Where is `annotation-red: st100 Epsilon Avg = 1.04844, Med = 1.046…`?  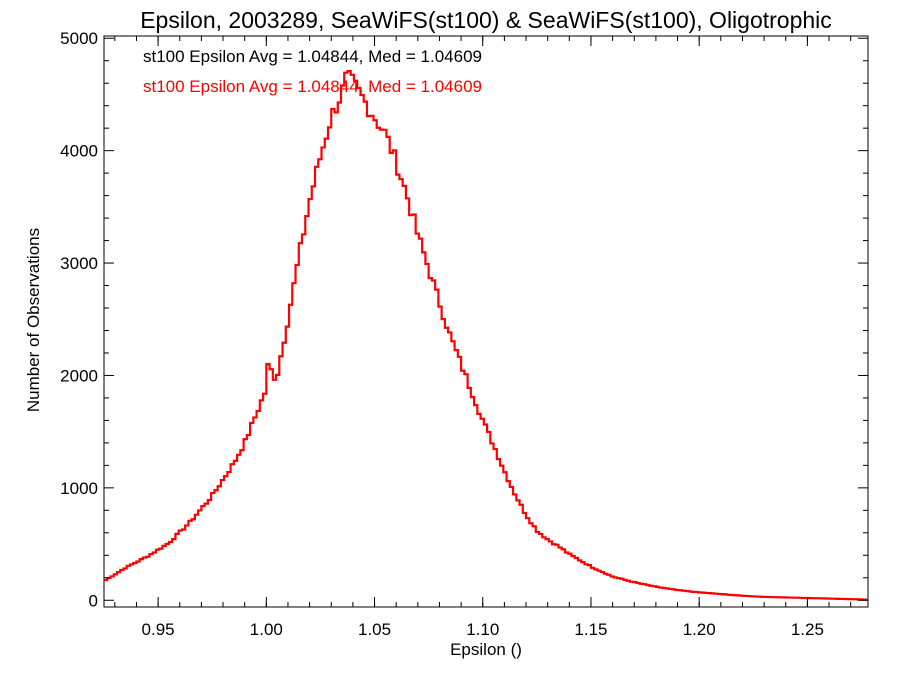 annotation-red: st100 Epsilon Avg = 1.04844, Med = 1.046… is located at coordinates (312, 86).